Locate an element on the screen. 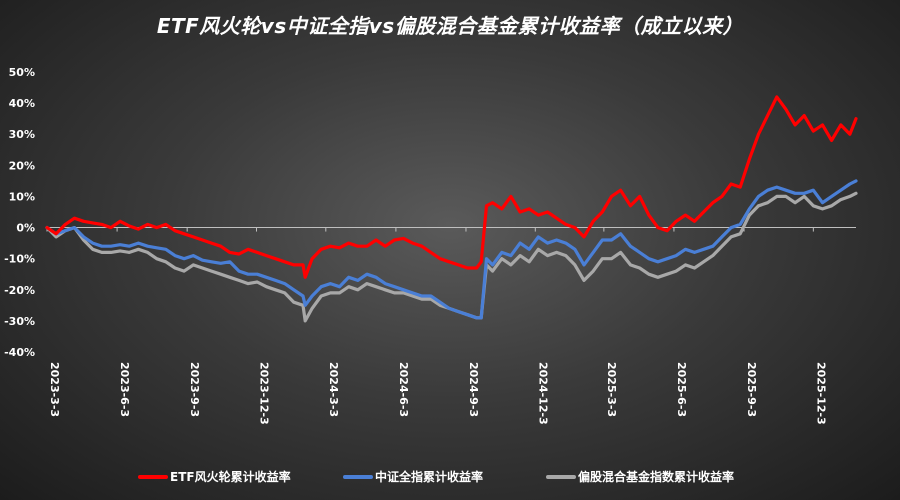 This screenshot has width=900, height=500. y-tick-label: 30% is located at coordinates (22, 134).